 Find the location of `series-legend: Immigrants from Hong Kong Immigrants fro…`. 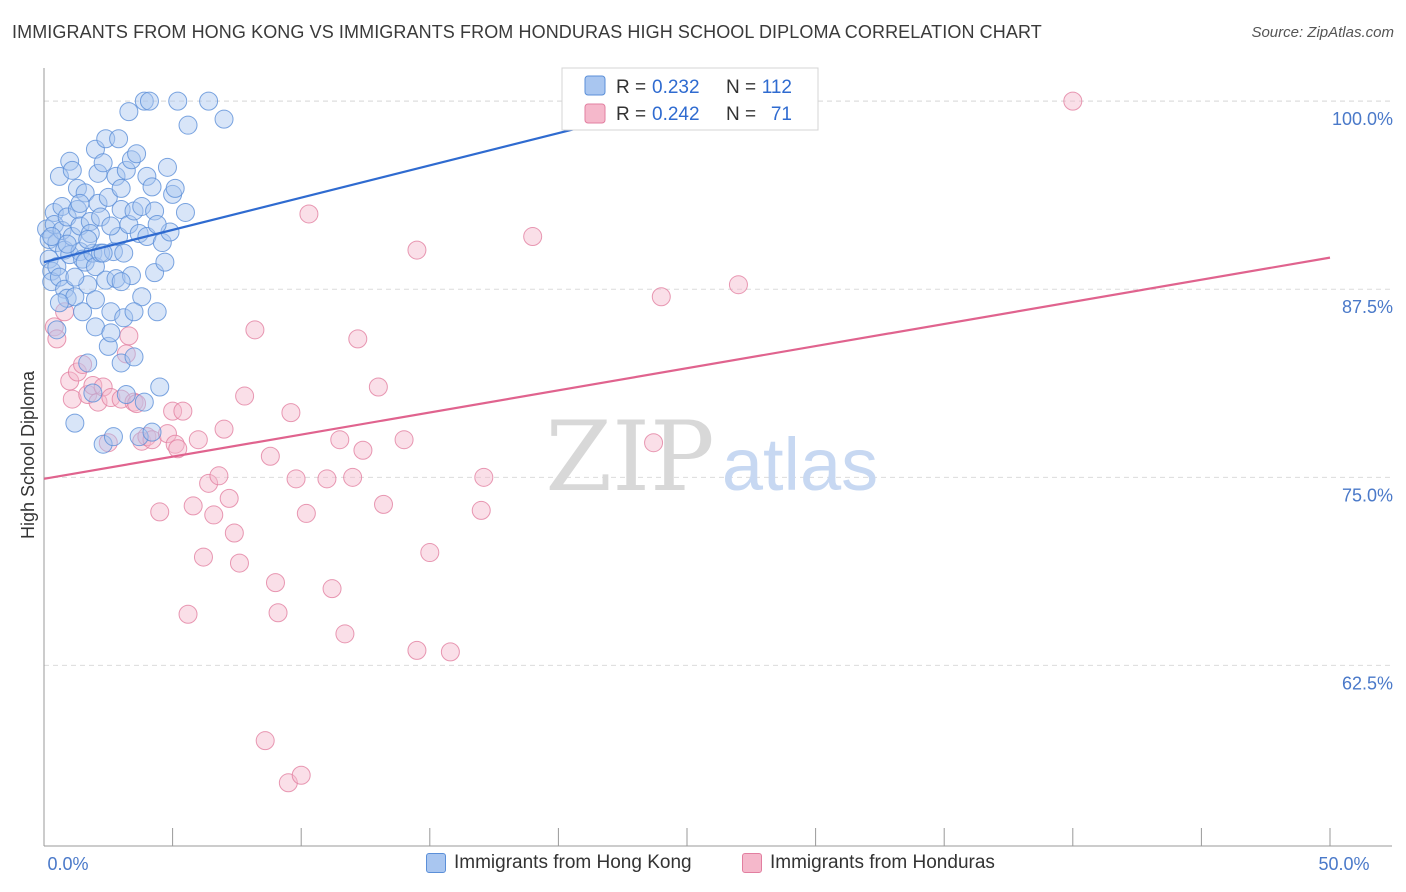

series-legend: Immigrants from Hong Kong Immigrants fro… is located at coordinates (703, 865).